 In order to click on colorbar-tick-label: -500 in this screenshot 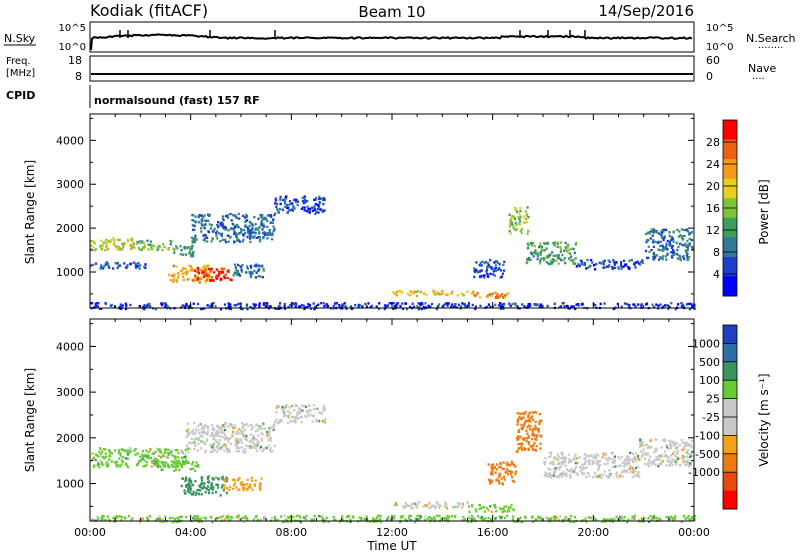, I will do `click(707, 454)`.